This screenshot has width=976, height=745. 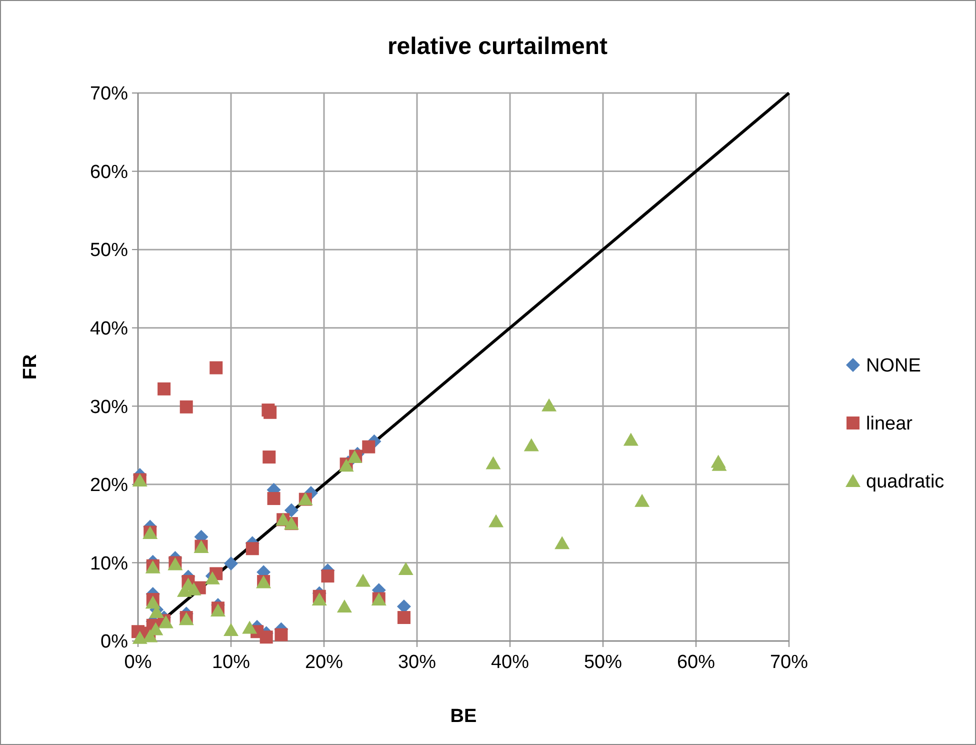 I want to click on y-axis-title: FR, so click(x=30, y=367).